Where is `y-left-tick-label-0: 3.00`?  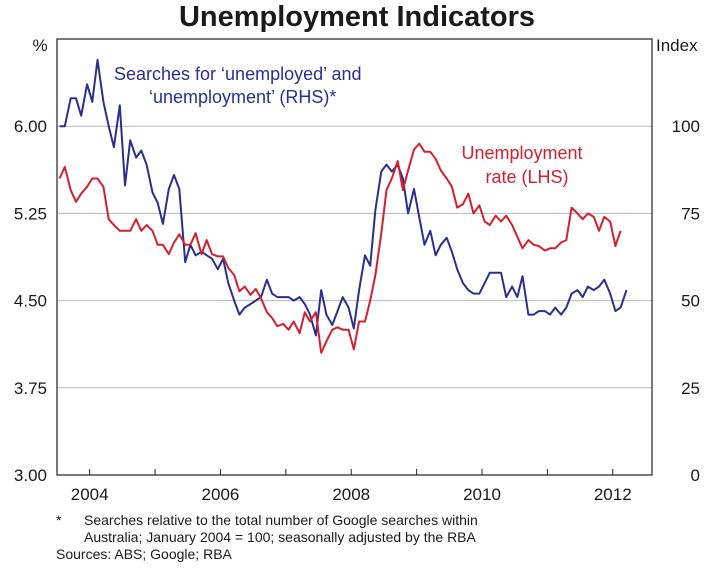
y-left-tick-label-0: 3.00 is located at coordinates (30, 475).